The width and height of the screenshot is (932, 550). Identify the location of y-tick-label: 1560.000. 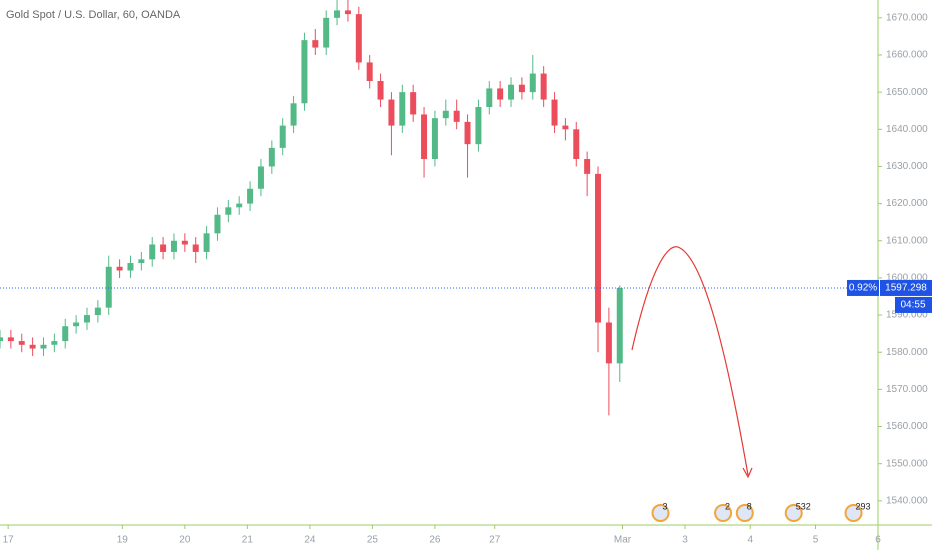
(907, 426).